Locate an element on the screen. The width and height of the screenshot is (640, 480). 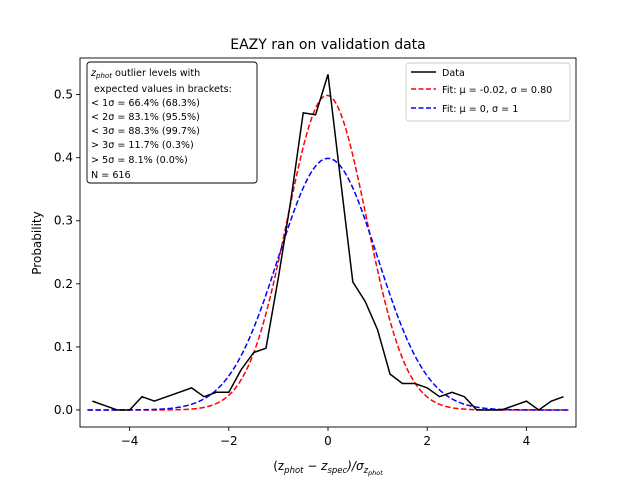
chart-title: EAZY ran on validation data is located at coordinates (327, 45).